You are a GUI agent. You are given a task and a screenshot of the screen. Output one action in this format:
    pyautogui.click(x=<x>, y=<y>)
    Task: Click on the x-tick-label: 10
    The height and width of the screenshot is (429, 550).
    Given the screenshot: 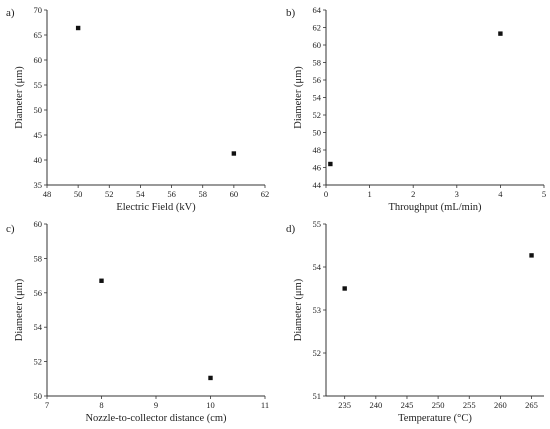 What is the action you would take?
    pyautogui.click(x=210, y=405)
    